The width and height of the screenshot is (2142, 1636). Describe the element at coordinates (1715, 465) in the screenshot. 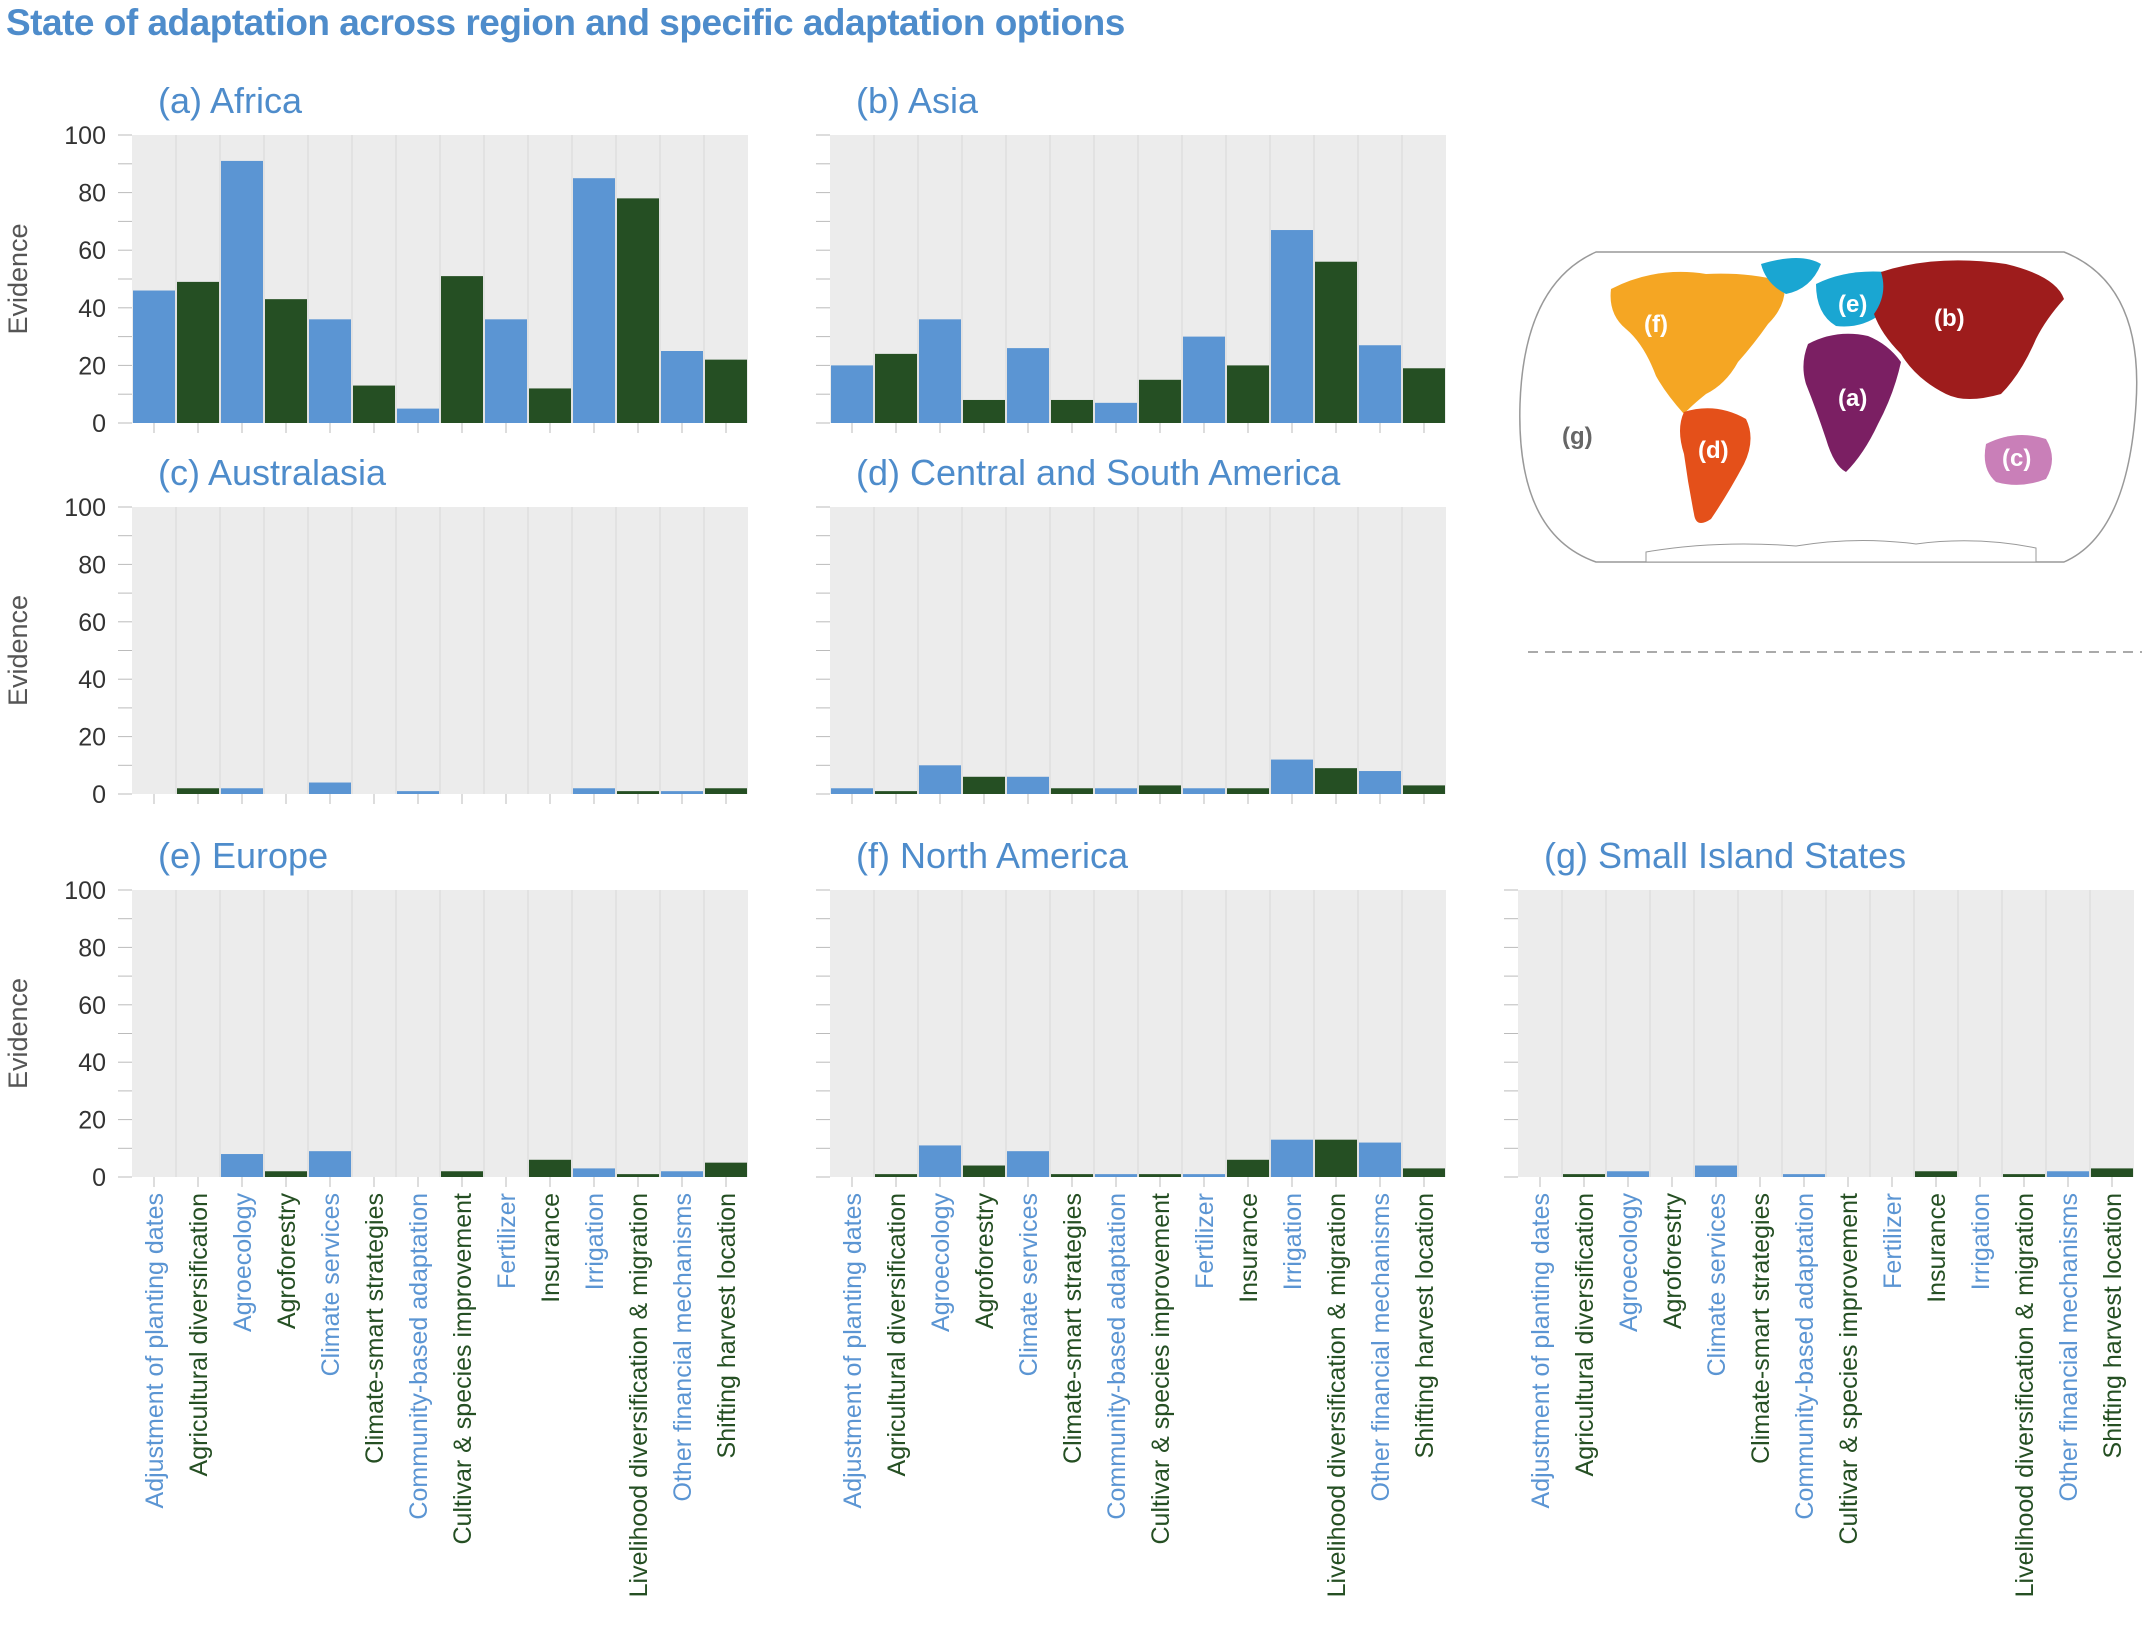

I see `region-d-south-america` at that location.